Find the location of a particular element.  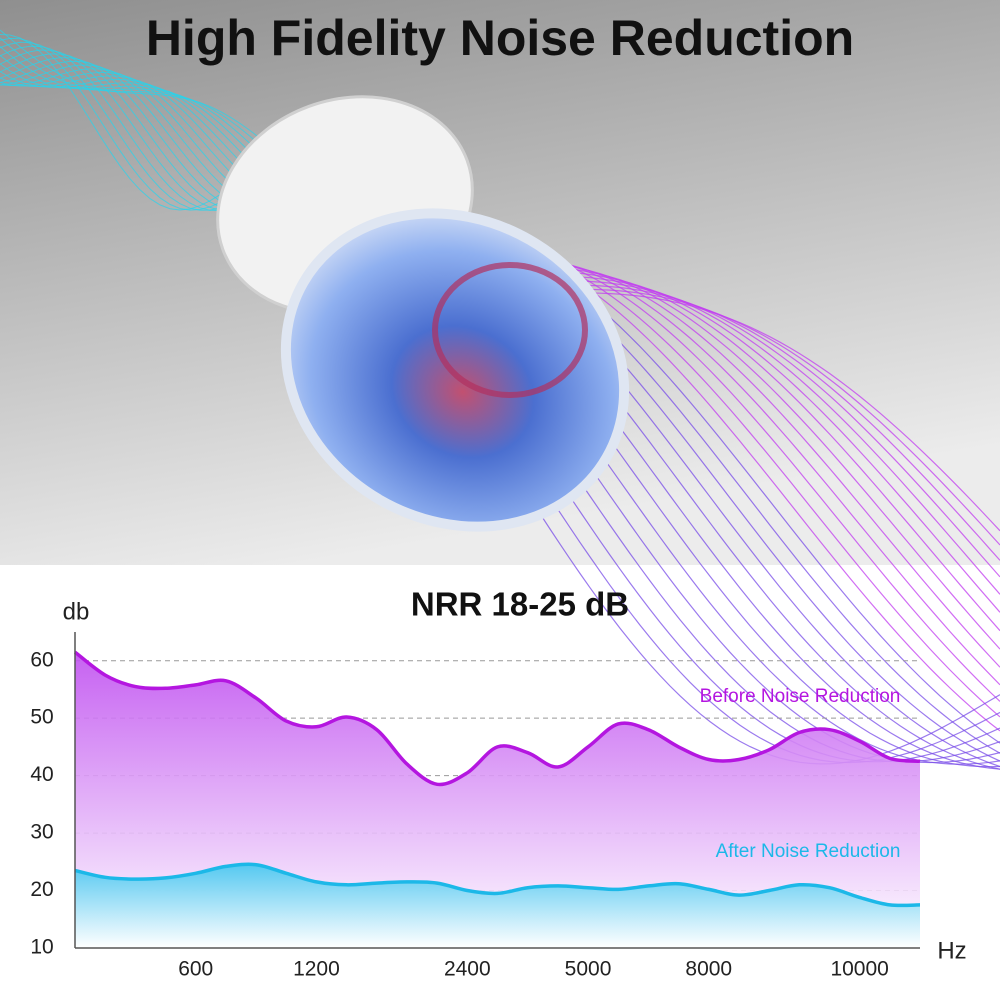

y-tick-label: 60 is located at coordinates (41, 659).